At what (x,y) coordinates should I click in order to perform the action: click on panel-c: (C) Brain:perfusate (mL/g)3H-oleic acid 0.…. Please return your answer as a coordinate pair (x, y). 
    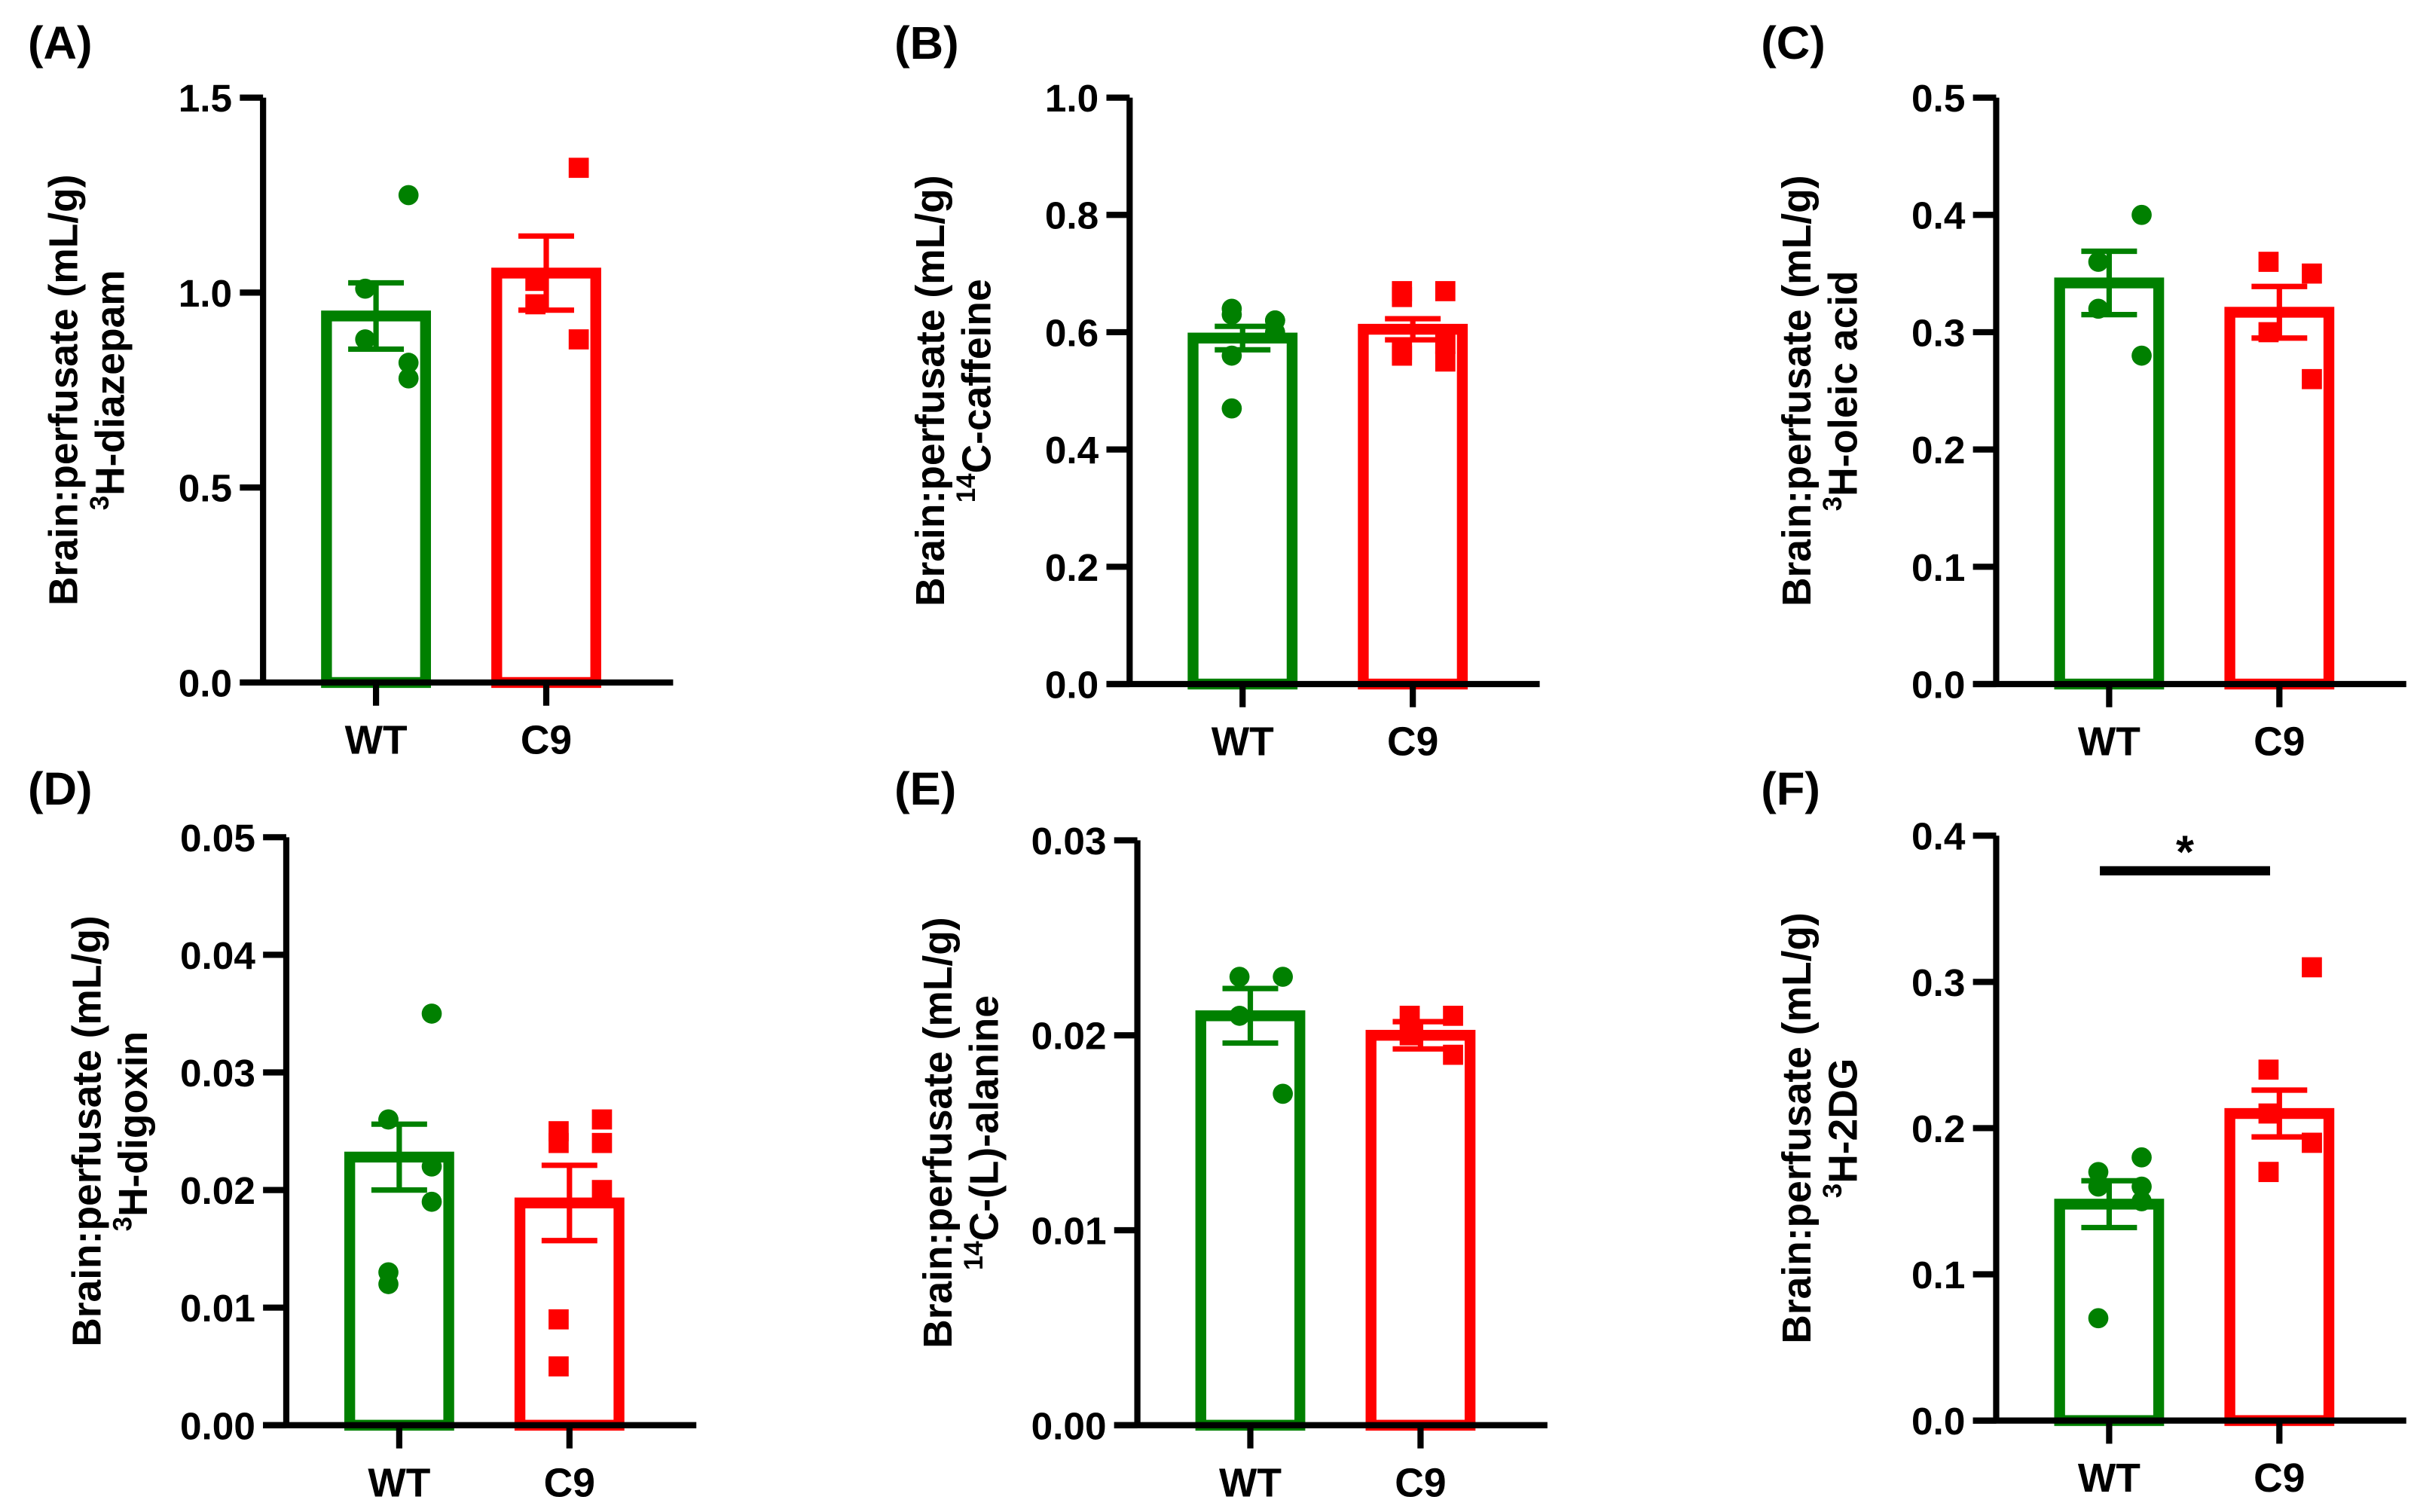
    Looking at the image, I should click on (2083, 390).